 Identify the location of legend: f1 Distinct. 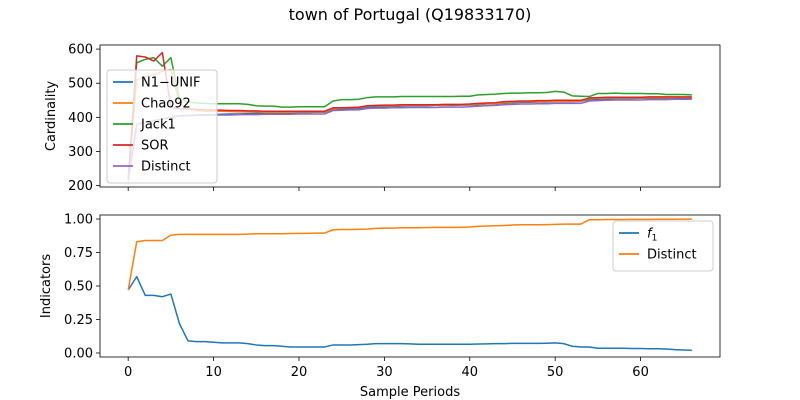
(663, 246).